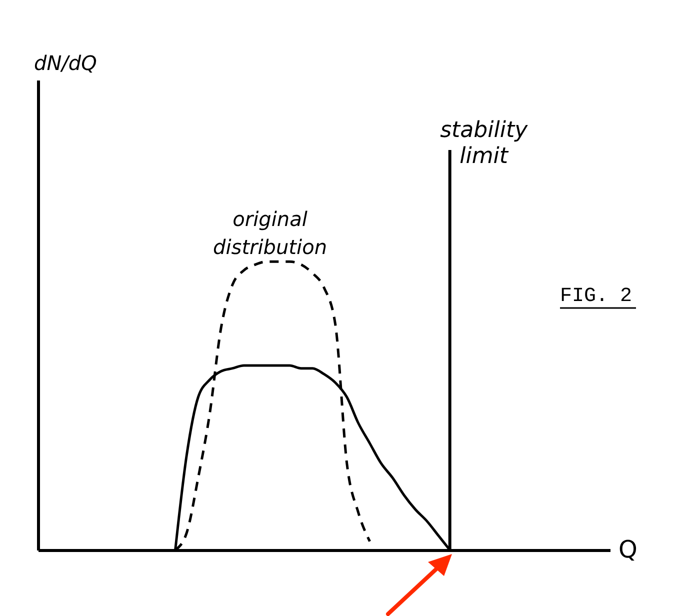  What do you see at coordinates (596, 296) in the screenshot?
I see `annotation: FIG. 2` at bounding box center [596, 296].